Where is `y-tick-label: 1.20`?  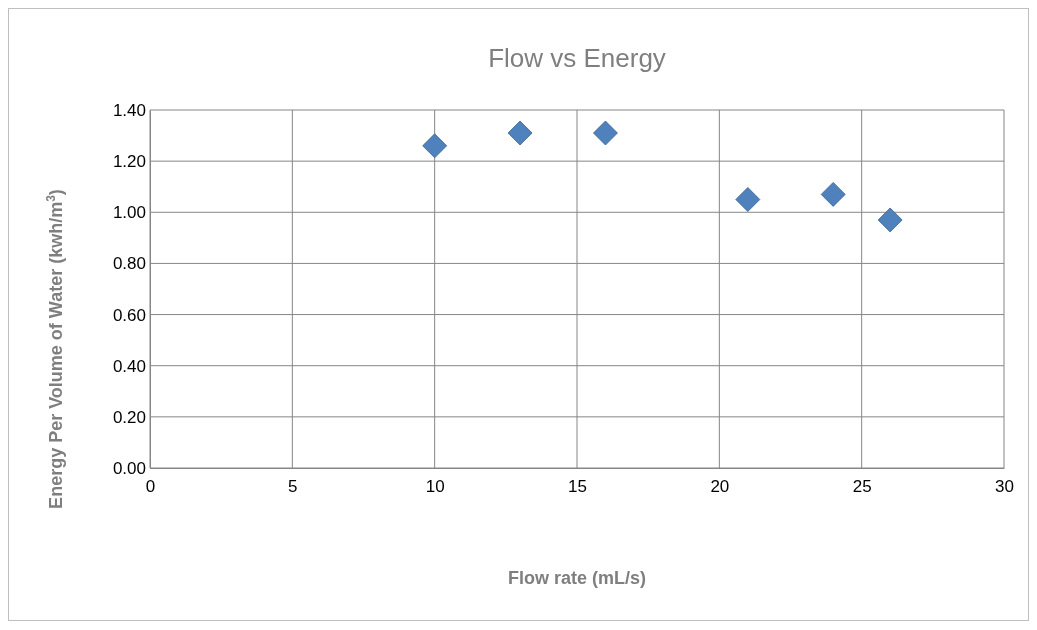 y-tick-label: 1.20 is located at coordinates (129, 162).